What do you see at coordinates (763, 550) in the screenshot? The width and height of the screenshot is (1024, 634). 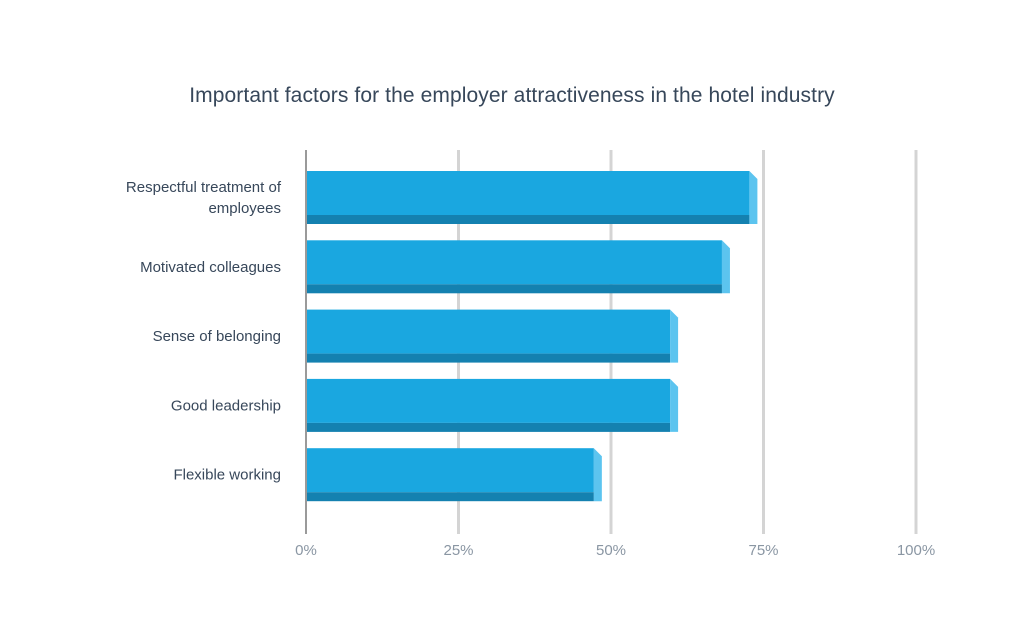 I see `x-tick-label: 75%` at bounding box center [763, 550].